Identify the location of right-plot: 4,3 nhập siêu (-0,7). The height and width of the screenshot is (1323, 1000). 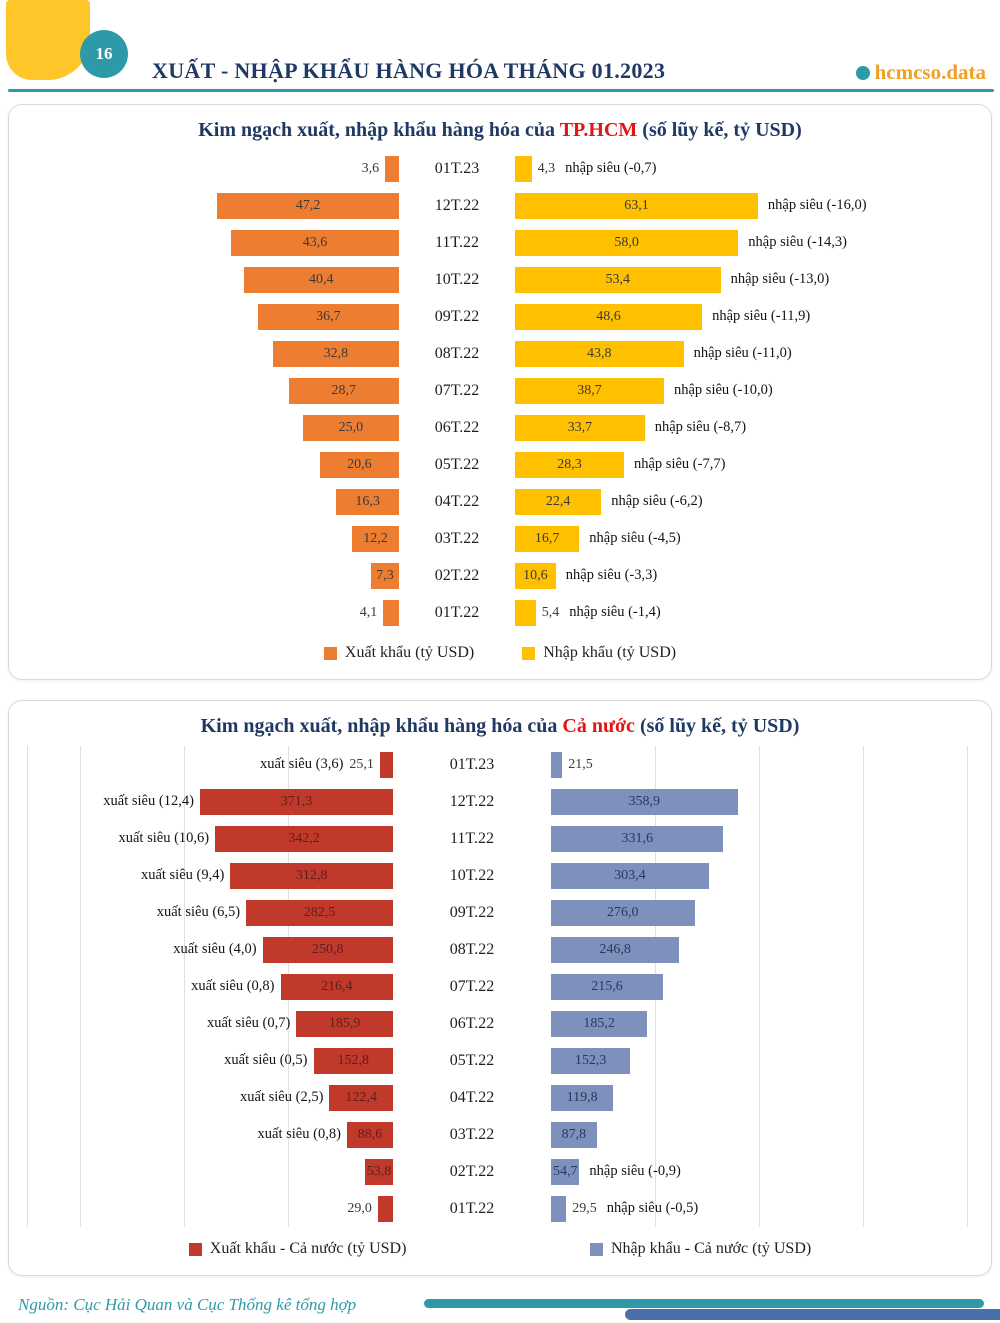
(744, 168).